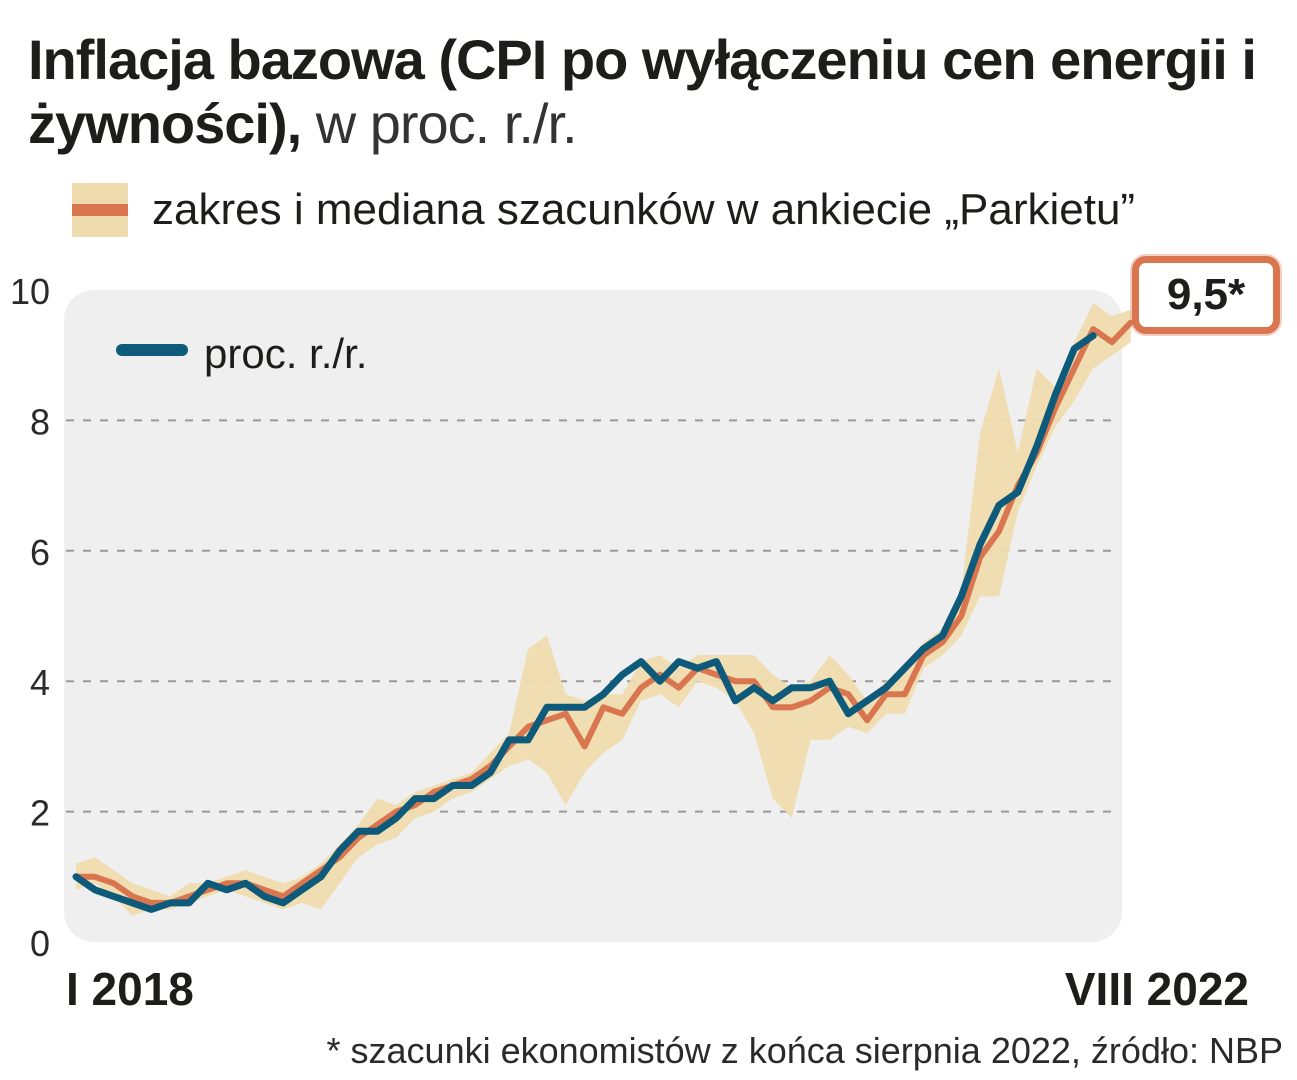  What do you see at coordinates (40, 813) in the screenshot?
I see `y-tick-label: 2` at bounding box center [40, 813].